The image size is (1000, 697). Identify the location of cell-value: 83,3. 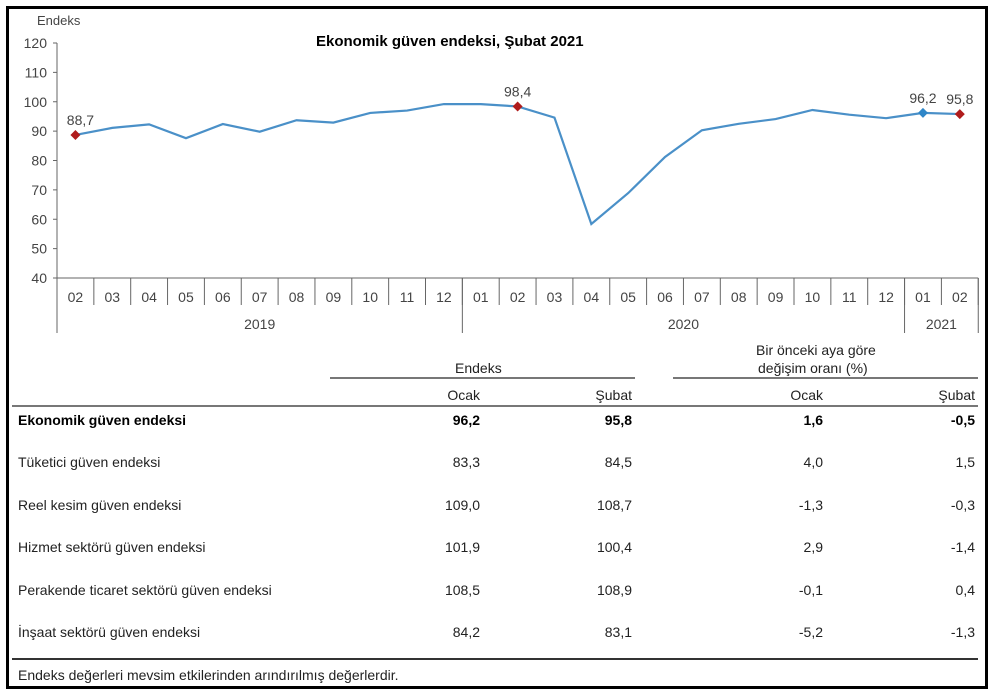
(466, 462).